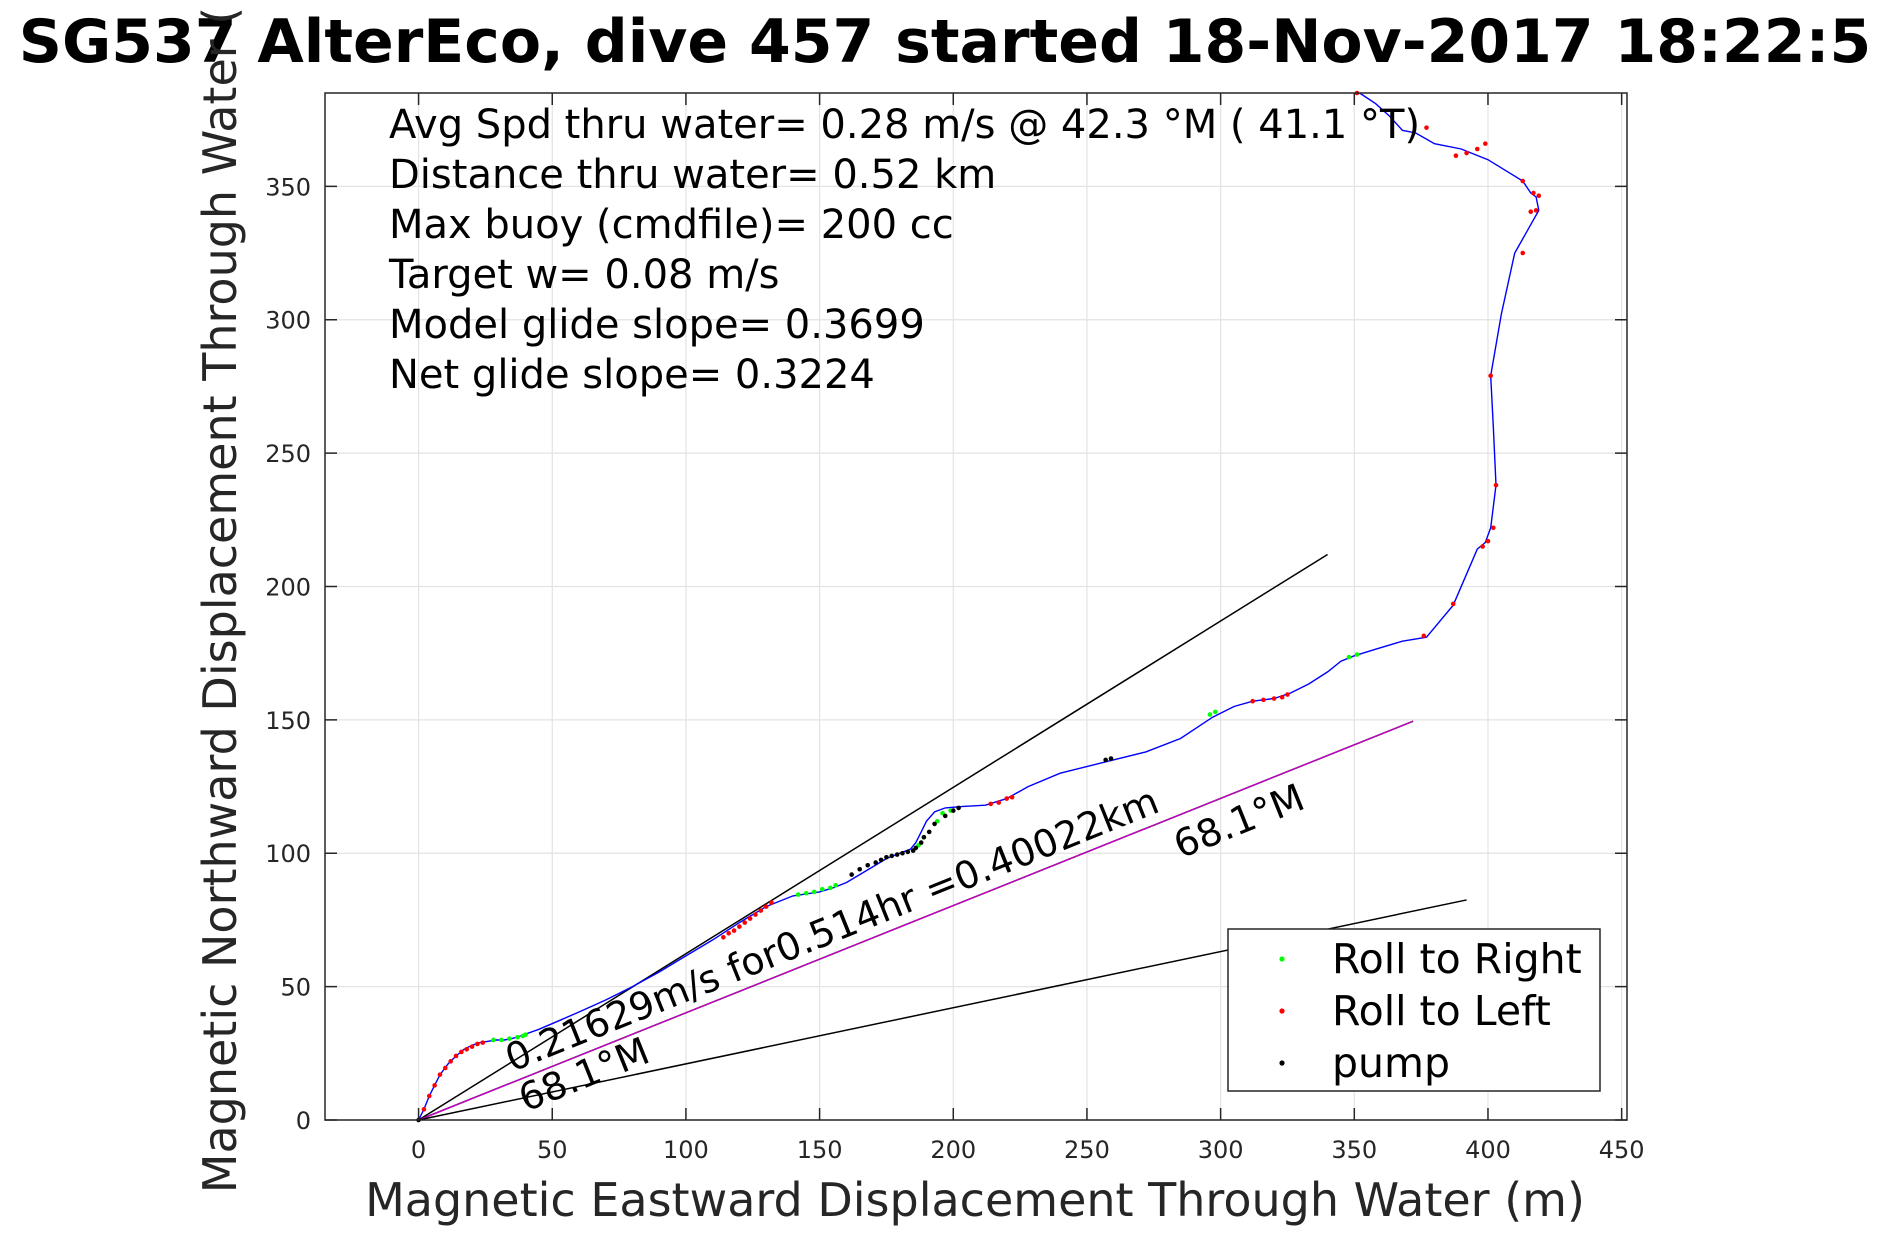  Describe the element at coordinates (1282, 1063) in the screenshot. I see `legend-marker-pump` at that location.